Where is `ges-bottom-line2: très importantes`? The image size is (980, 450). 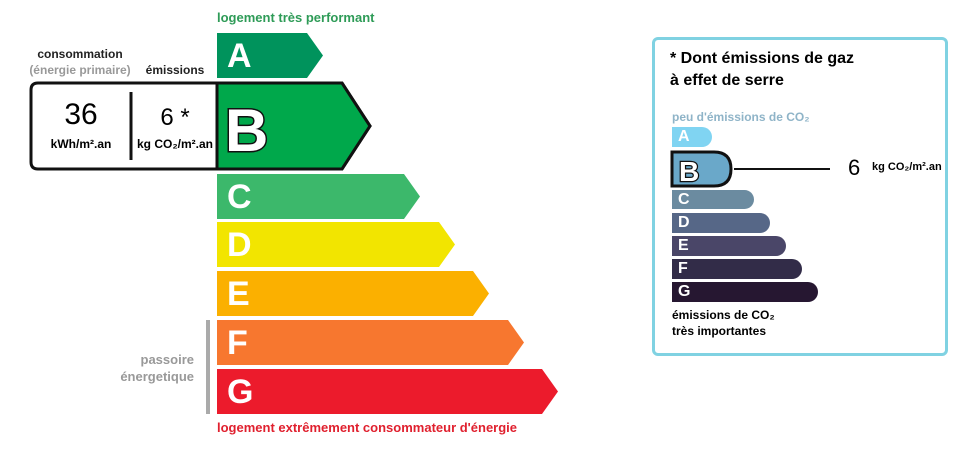 ges-bottom-line2: très importantes is located at coordinates (719, 331).